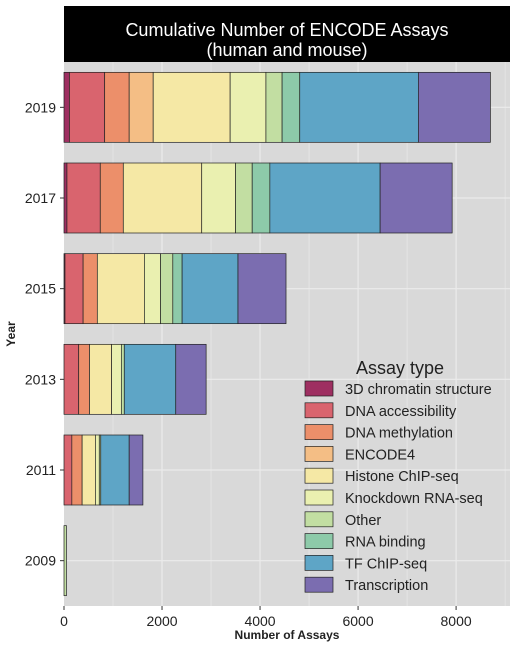  I want to click on legend-swatch-tf-chip-seq, so click(319, 562).